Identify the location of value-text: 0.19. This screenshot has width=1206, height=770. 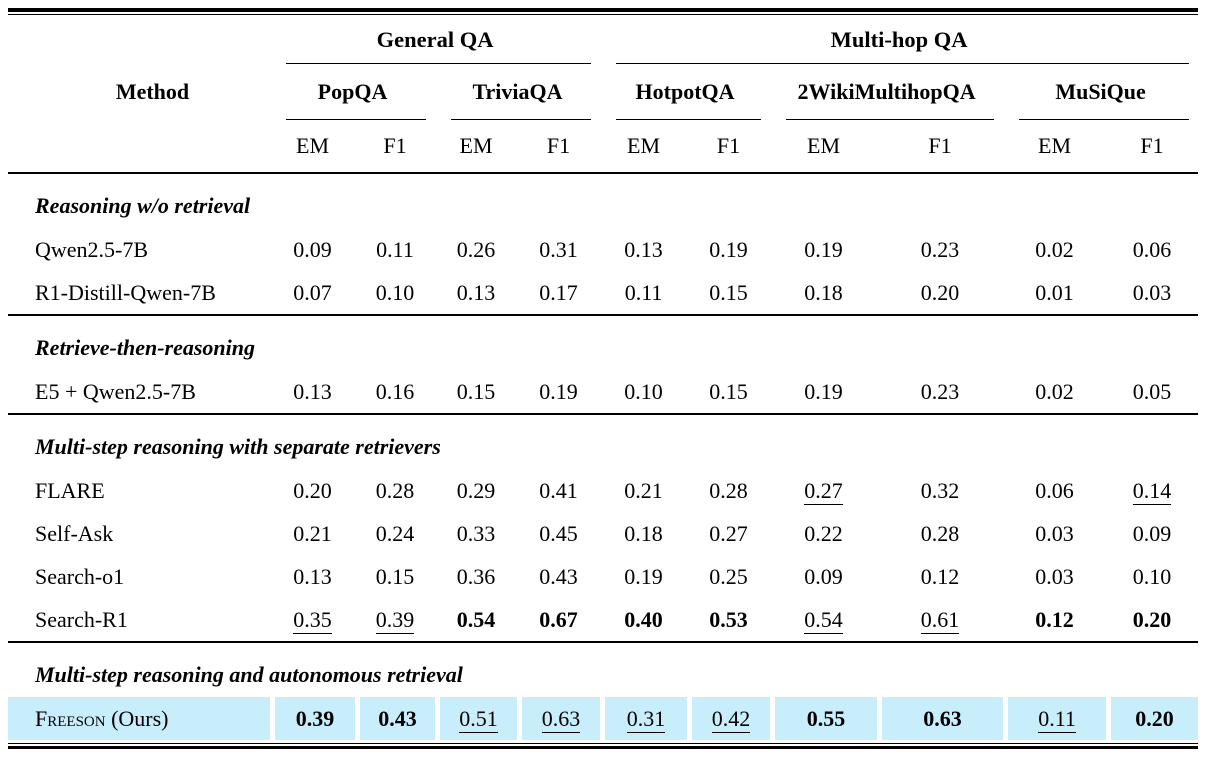
(823, 249).